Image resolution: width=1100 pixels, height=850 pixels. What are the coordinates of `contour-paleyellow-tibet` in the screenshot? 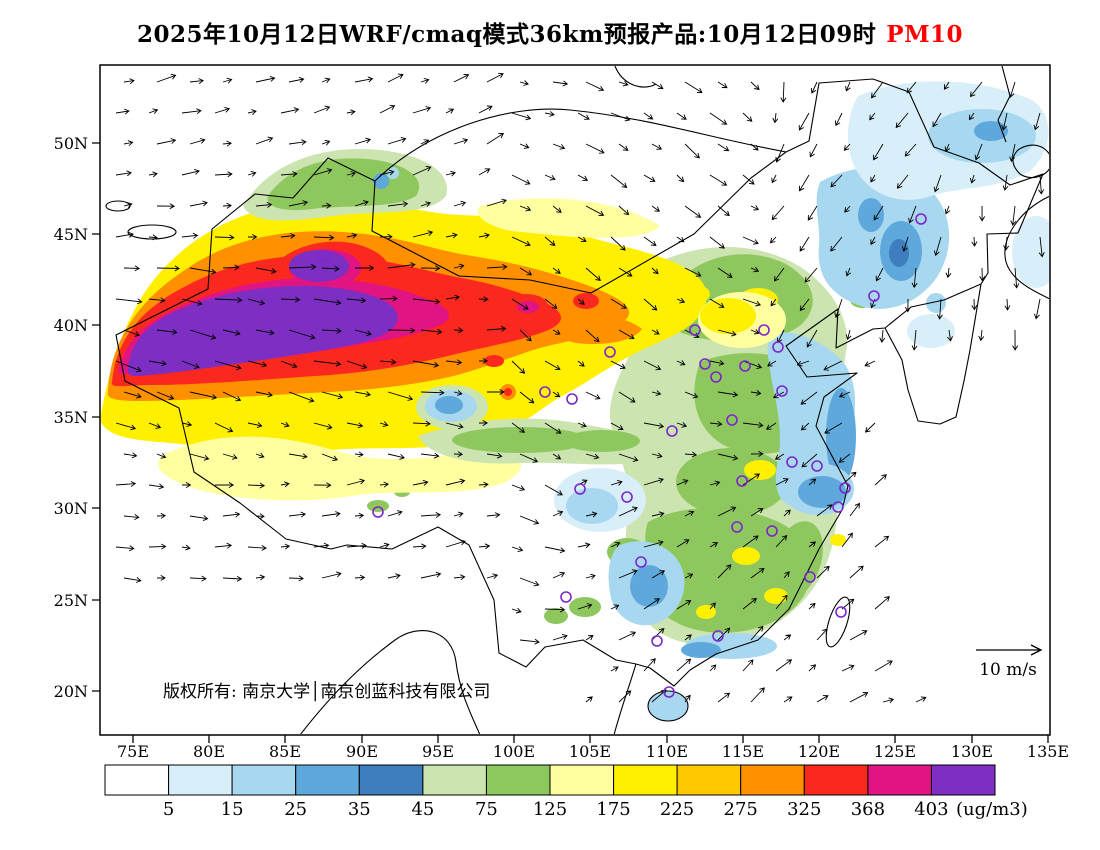 It's located at (339, 468).